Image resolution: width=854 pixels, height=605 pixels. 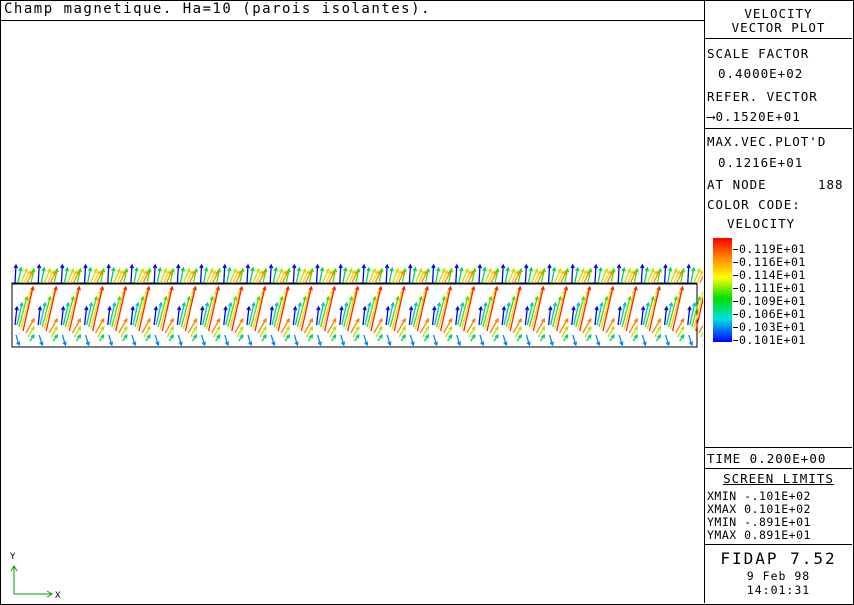 I want to click on time-row: TIME 0.200E+00, so click(x=766, y=458).